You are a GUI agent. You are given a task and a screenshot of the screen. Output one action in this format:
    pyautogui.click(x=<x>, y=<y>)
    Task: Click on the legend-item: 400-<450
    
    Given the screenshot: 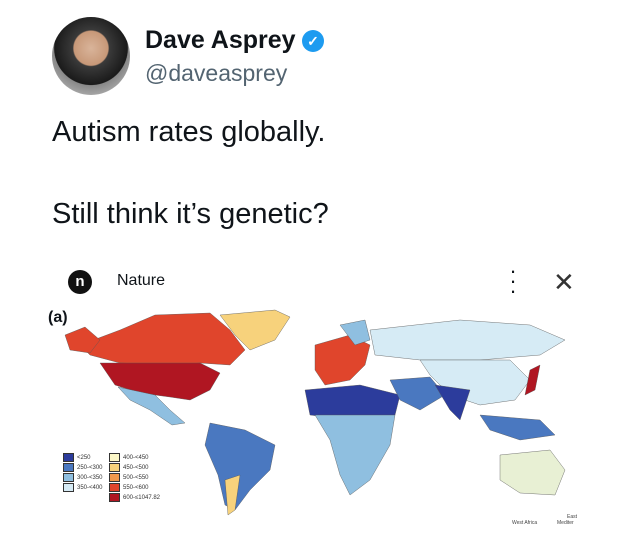 What is the action you would take?
    pyautogui.click(x=129, y=457)
    